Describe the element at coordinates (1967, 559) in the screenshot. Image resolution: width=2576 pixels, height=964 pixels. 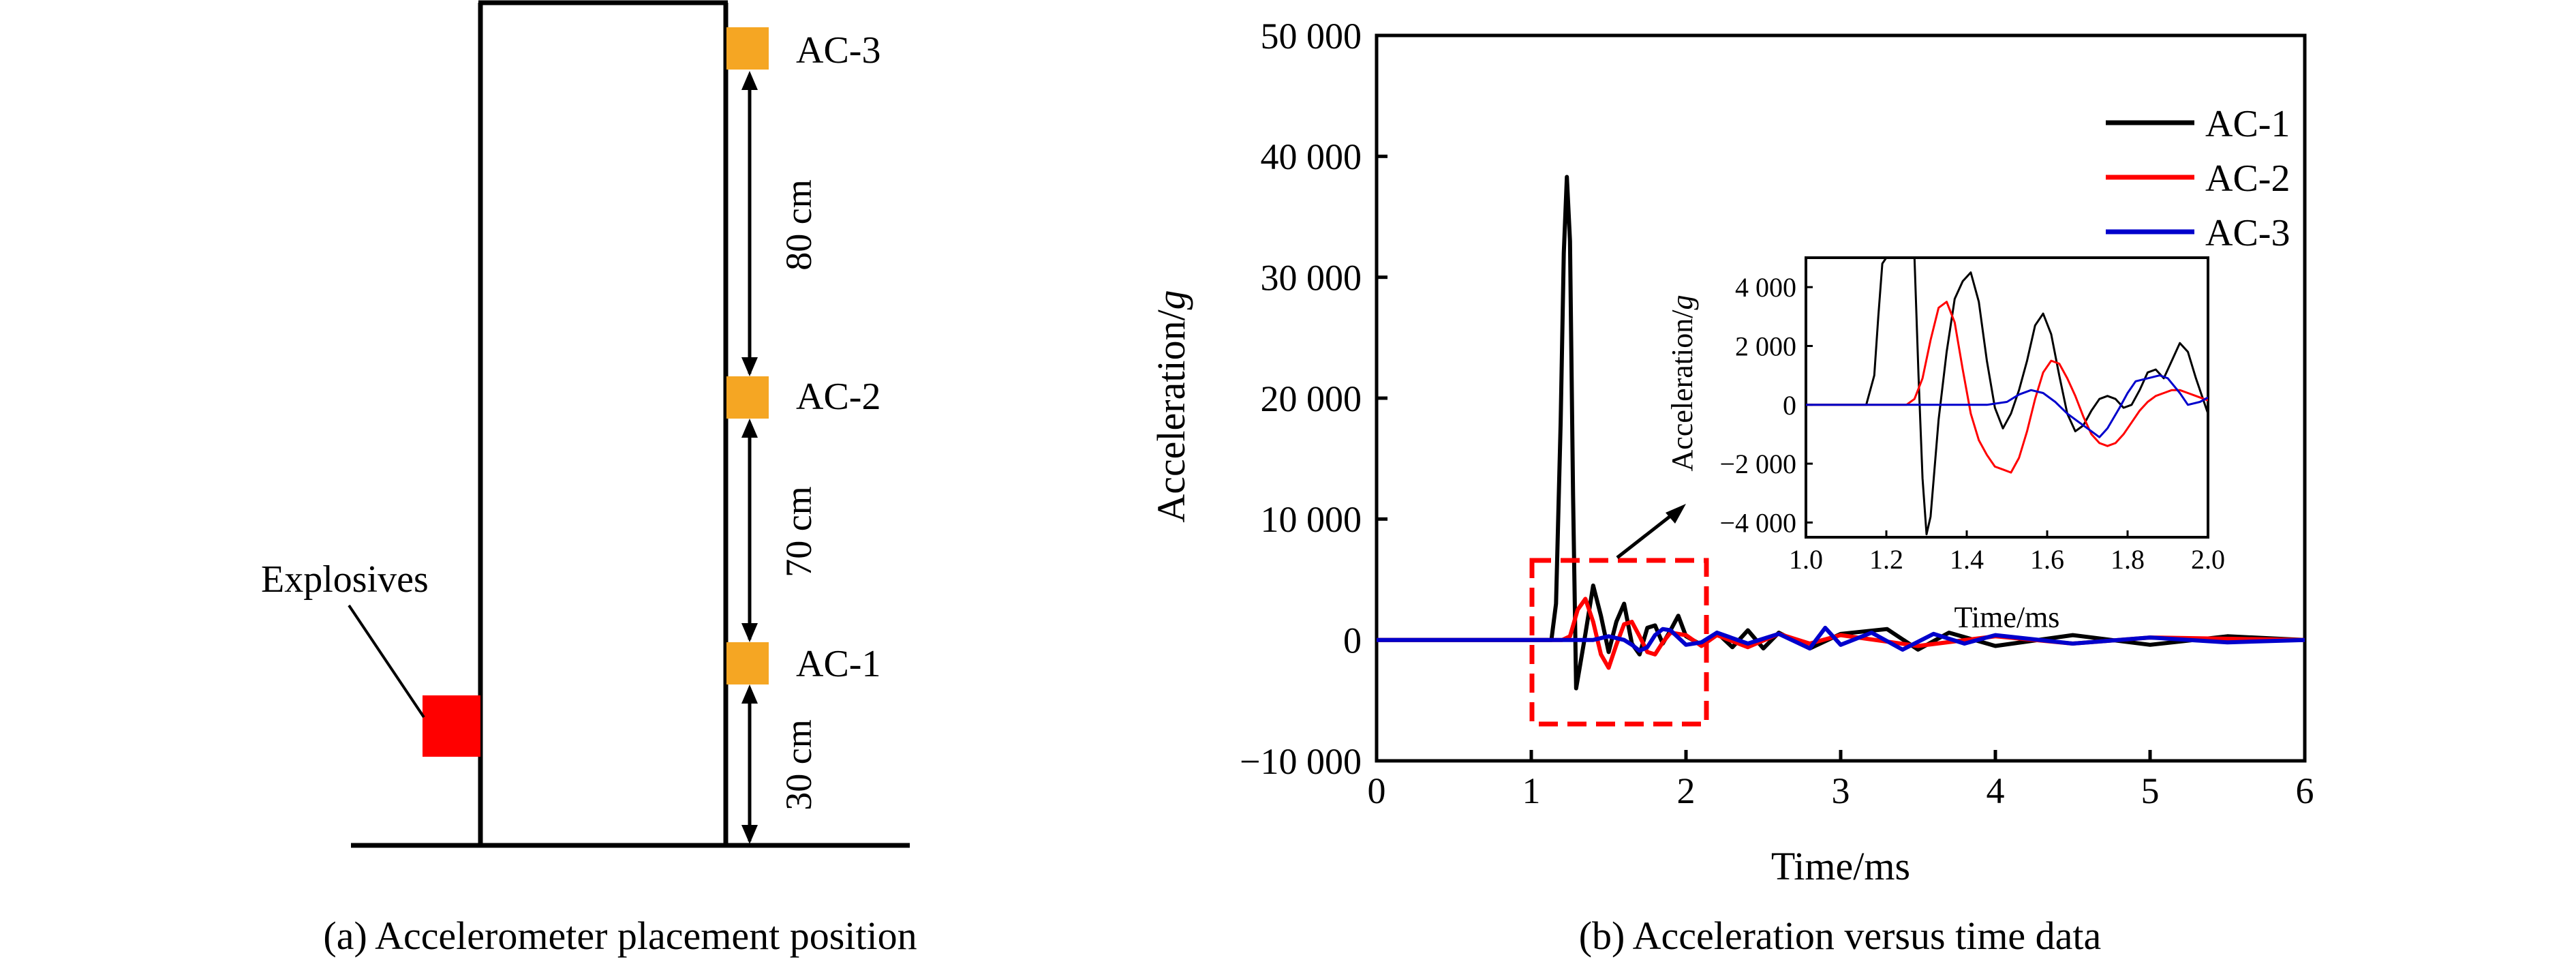
I see `x-tick-label: 1.4` at that location.